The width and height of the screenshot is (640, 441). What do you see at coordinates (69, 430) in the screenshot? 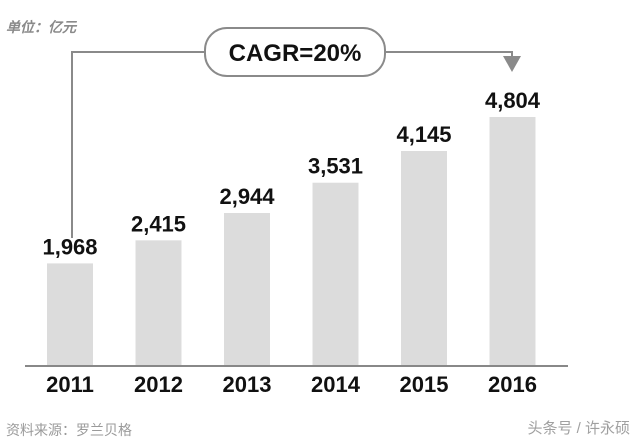
I see `source-note: 资料来源：罗兰贝格` at bounding box center [69, 430].